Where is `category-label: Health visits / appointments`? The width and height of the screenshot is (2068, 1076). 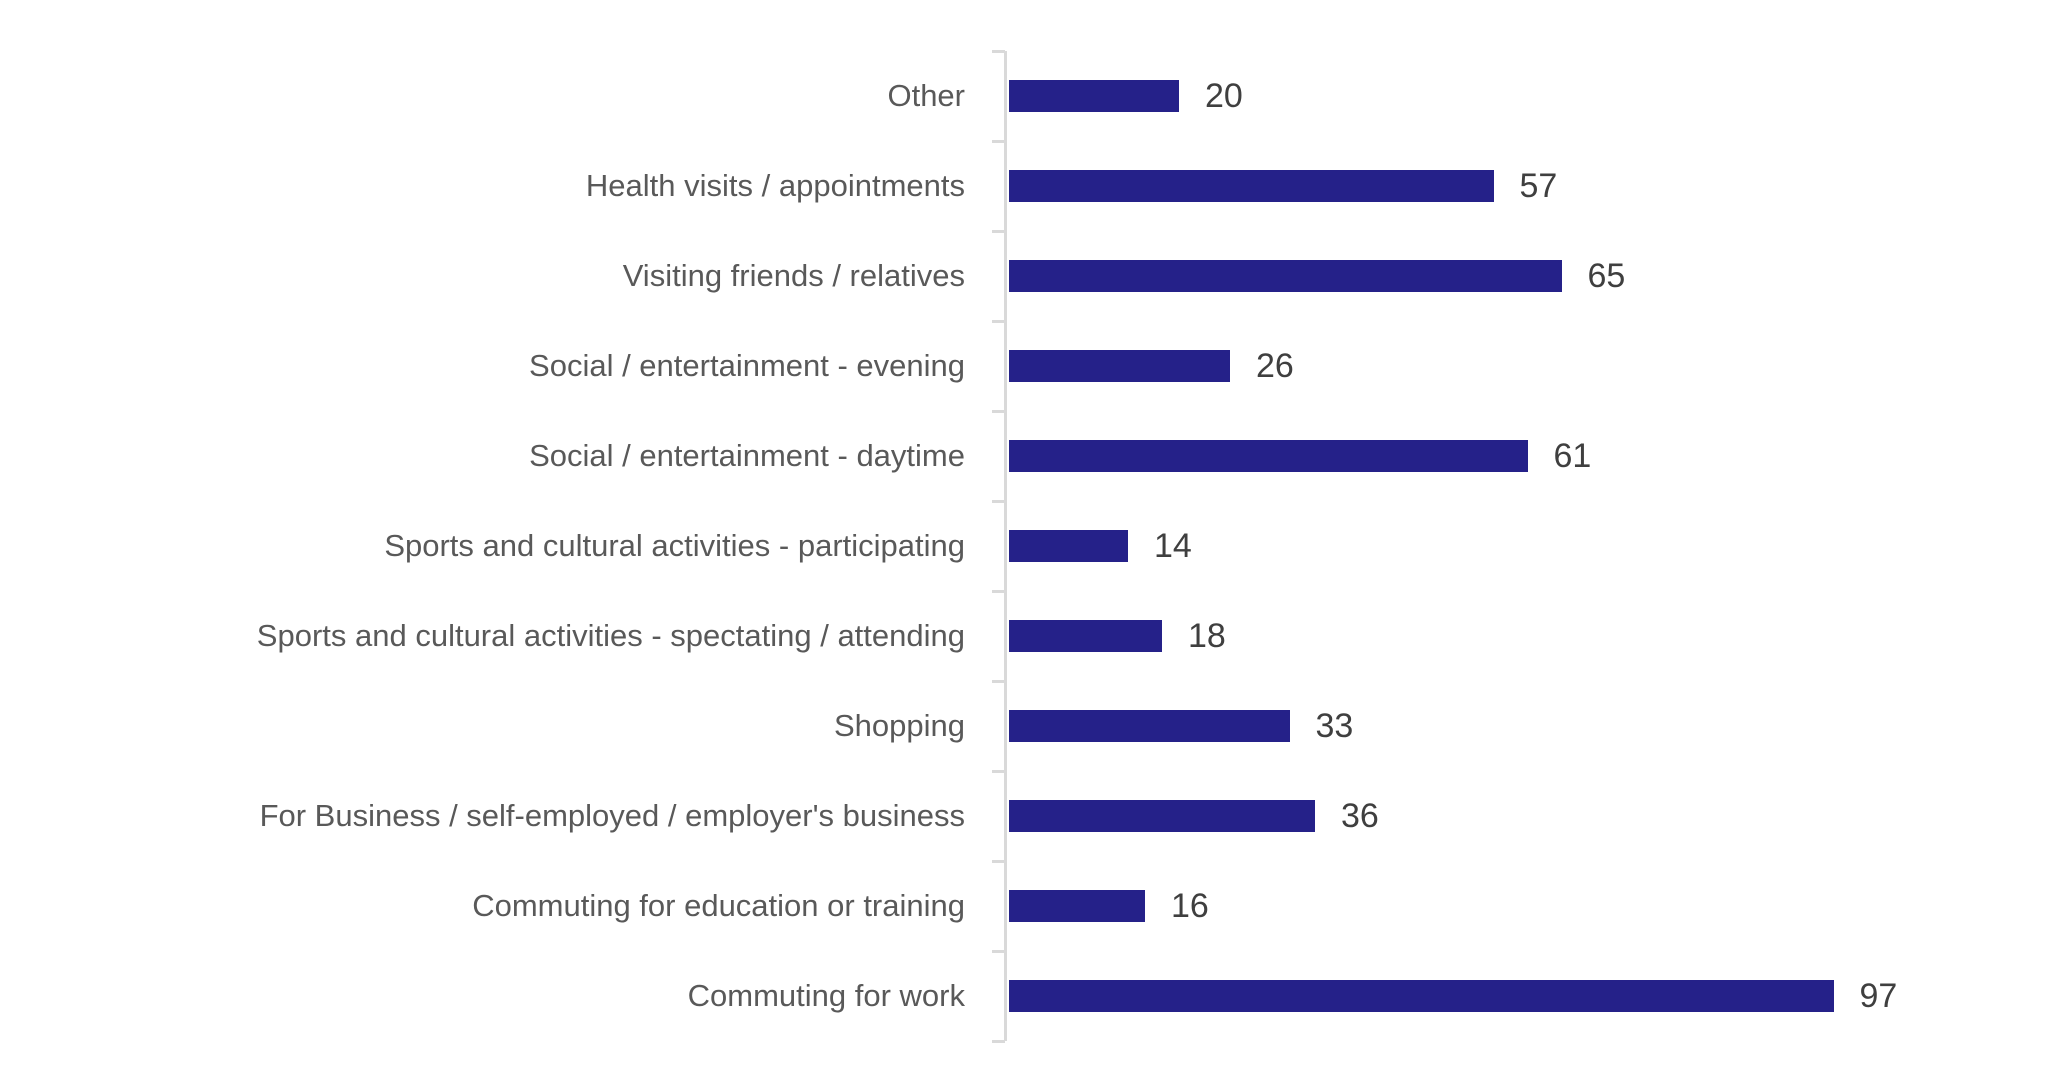
category-label: Health visits / appointments is located at coordinates (775, 186).